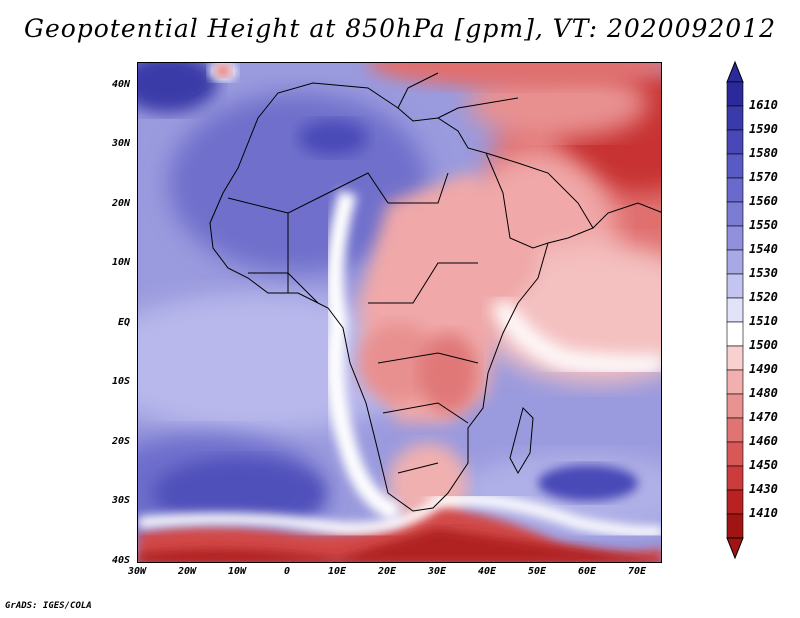 The height and width of the screenshot is (618, 800). What do you see at coordinates (763, 489) in the screenshot?
I see `colorbar-level-label: 1430` at bounding box center [763, 489].